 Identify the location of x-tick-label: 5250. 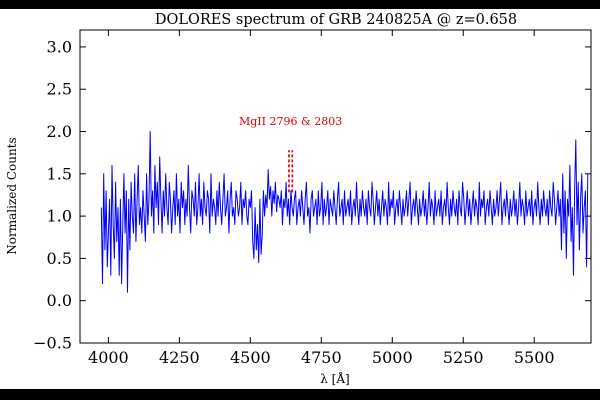
(463, 357).